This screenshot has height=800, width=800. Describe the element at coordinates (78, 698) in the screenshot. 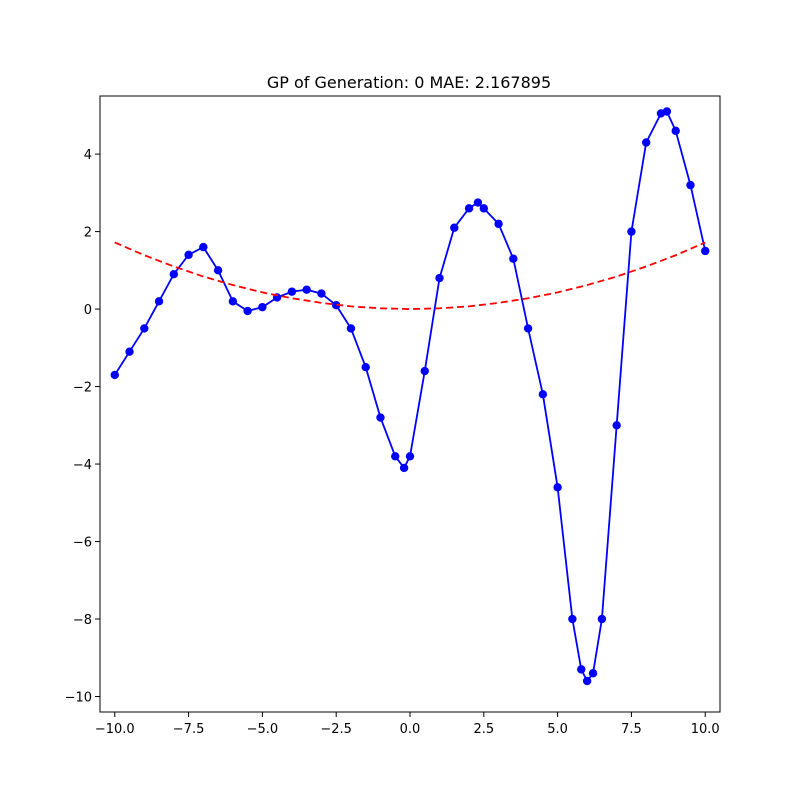

I see `y-tick-label: −10` at that location.